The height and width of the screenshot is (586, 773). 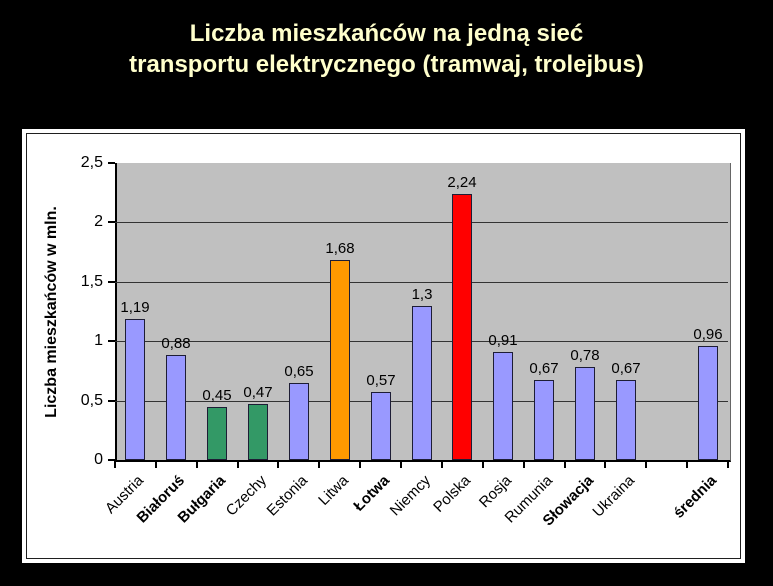 I want to click on y-axis-title: Liczba mieszkańców w mln., so click(x=51, y=311).